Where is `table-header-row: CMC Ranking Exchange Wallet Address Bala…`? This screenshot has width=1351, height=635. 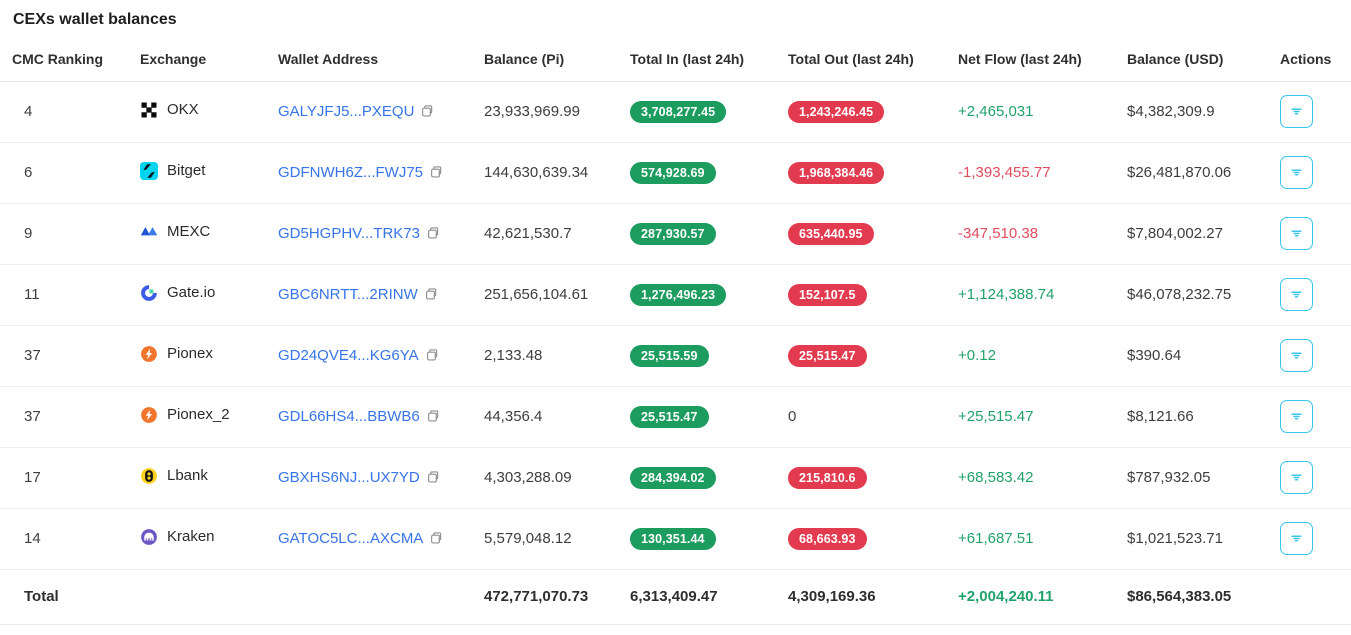
table-header-row: CMC Ranking Exchange Wallet Address Bala… is located at coordinates (675, 57).